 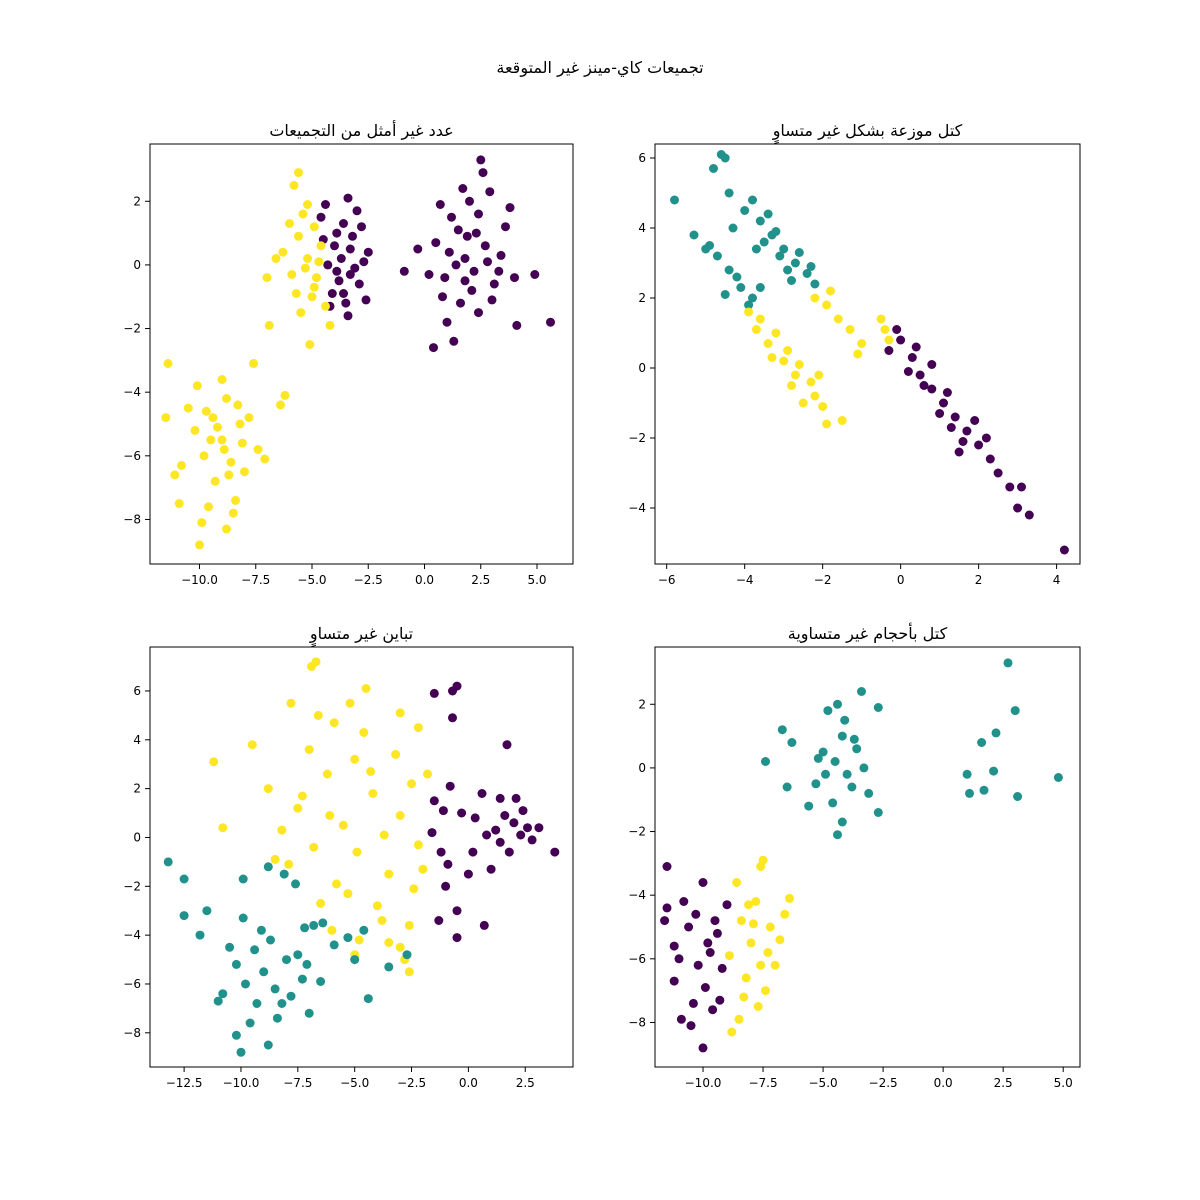 What do you see at coordinates (411, 1083) in the screenshot?
I see `x-tick-label: −2.5` at bounding box center [411, 1083].